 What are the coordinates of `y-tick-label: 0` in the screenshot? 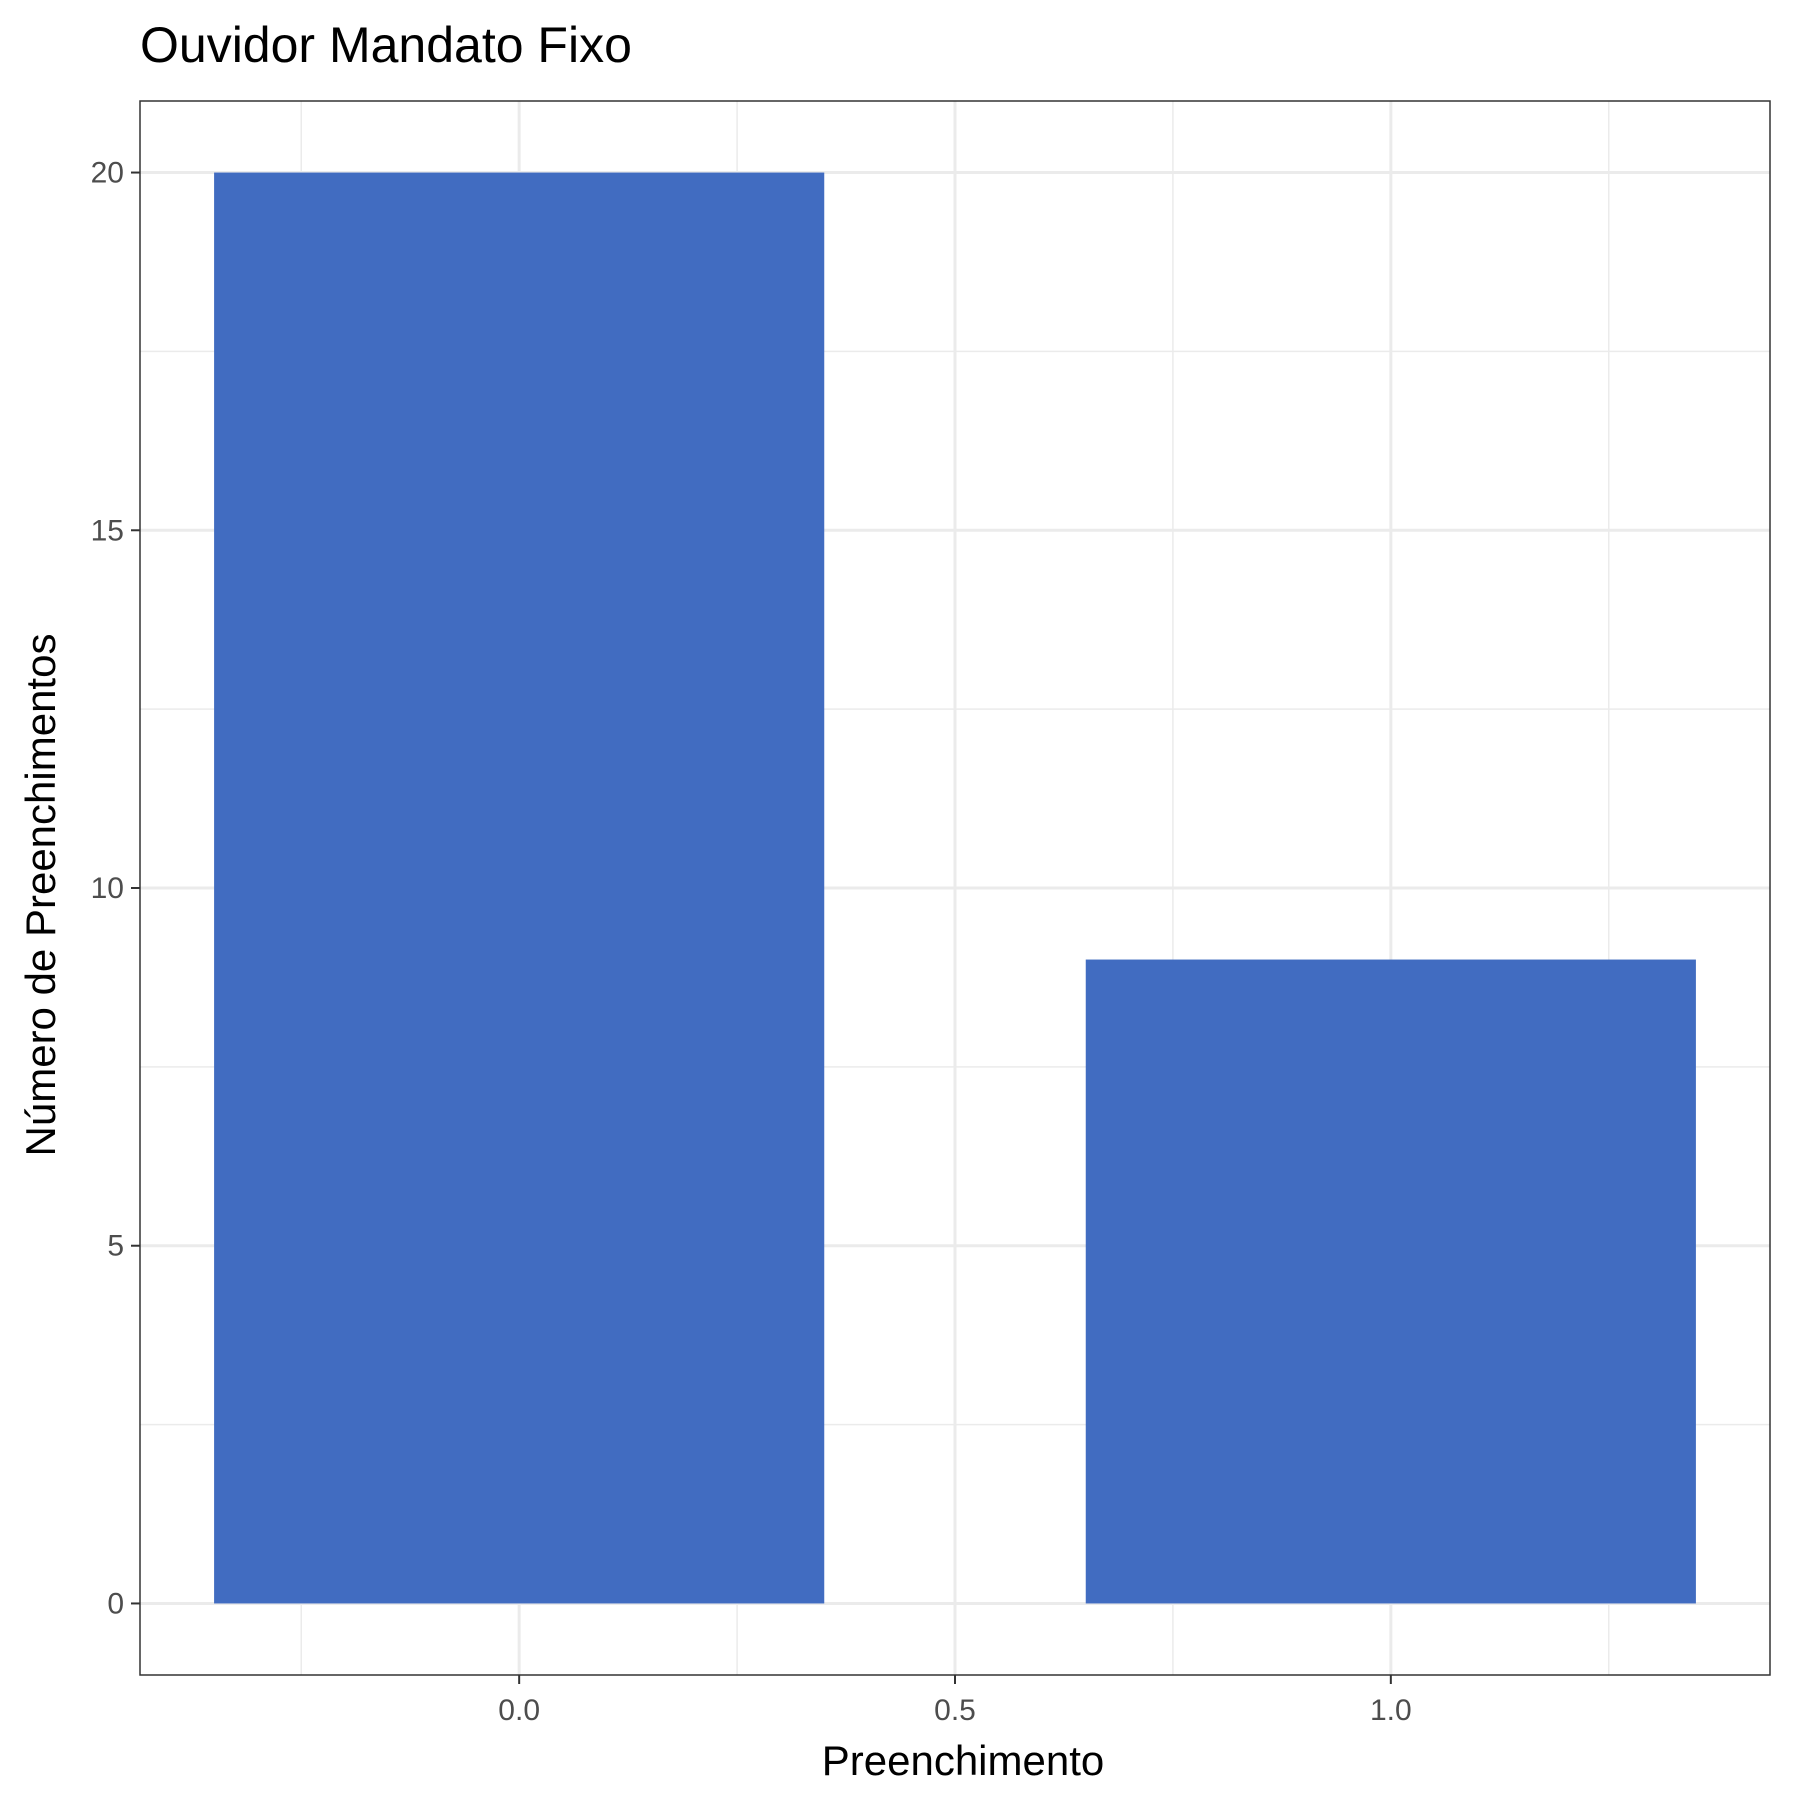 It's located at (115, 1603).